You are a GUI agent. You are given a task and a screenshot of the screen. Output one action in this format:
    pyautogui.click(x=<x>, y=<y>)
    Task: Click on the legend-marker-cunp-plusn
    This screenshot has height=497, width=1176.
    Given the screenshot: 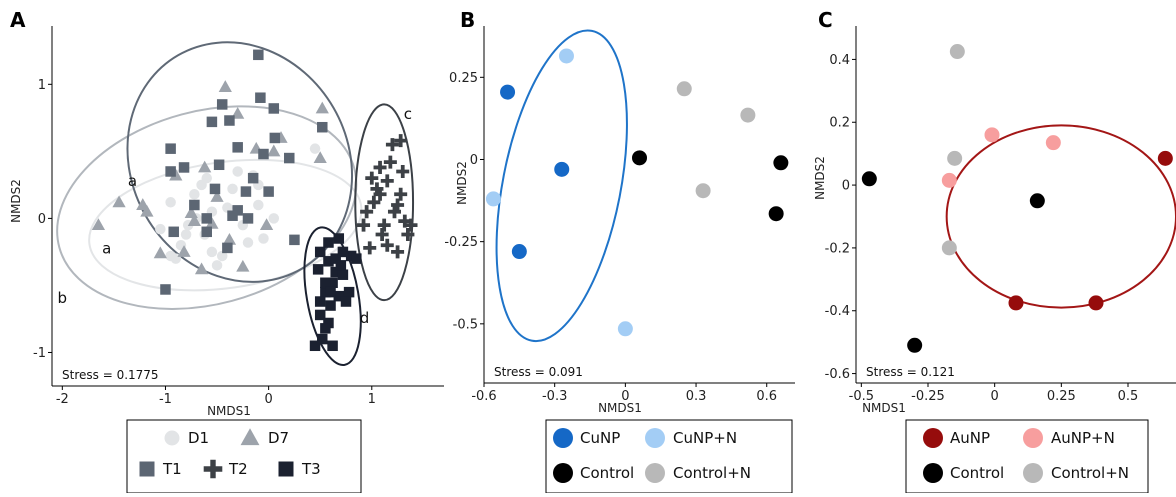 What is the action you would take?
    pyautogui.click(x=655, y=438)
    